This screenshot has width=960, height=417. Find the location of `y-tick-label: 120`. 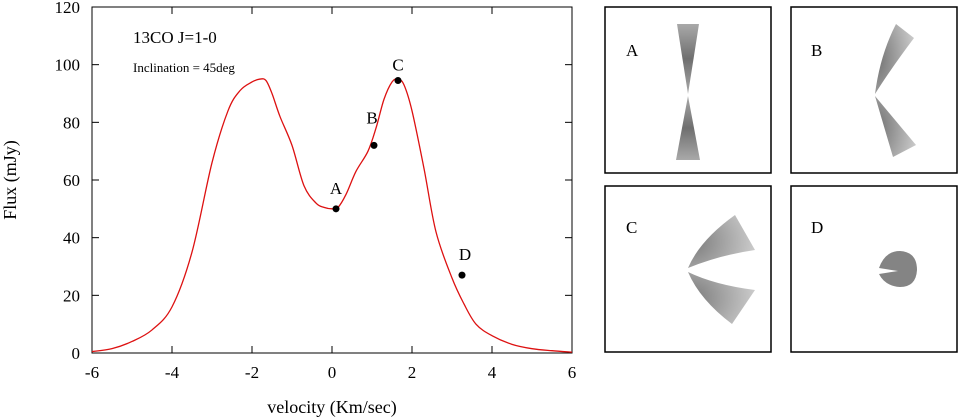

y-tick-label: 120 is located at coordinates (68, 8).